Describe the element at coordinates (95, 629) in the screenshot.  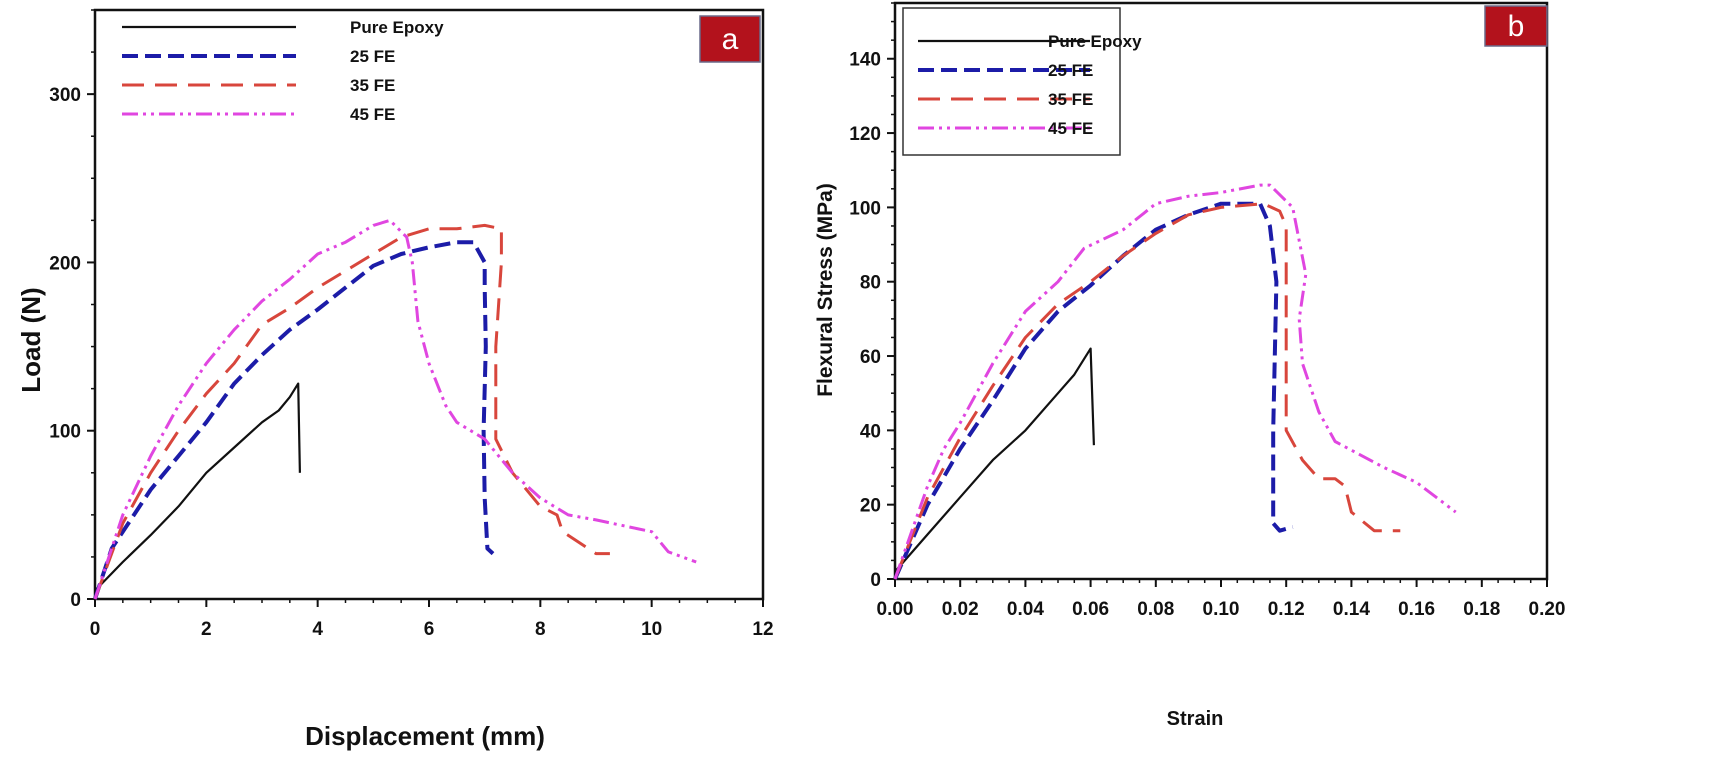
I see `x-tick-label: 0` at that location.